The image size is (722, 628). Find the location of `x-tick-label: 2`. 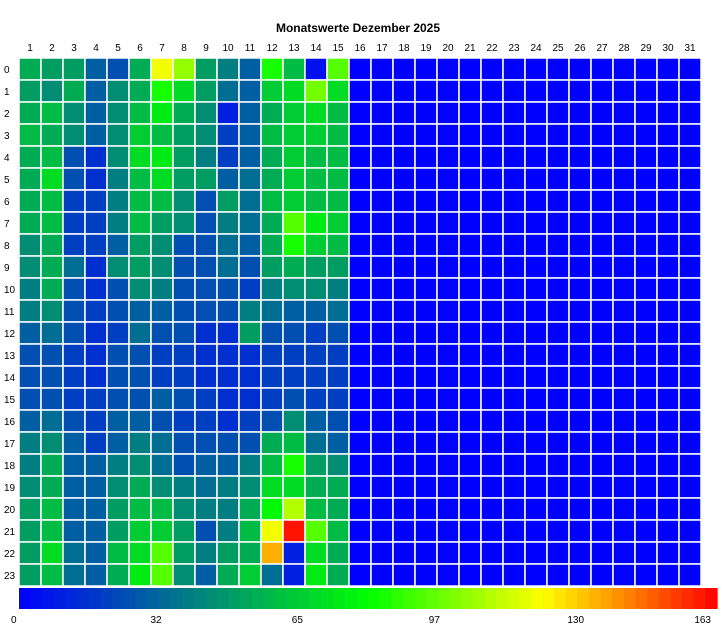

x-tick-label: 2 is located at coordinates (52, 48).